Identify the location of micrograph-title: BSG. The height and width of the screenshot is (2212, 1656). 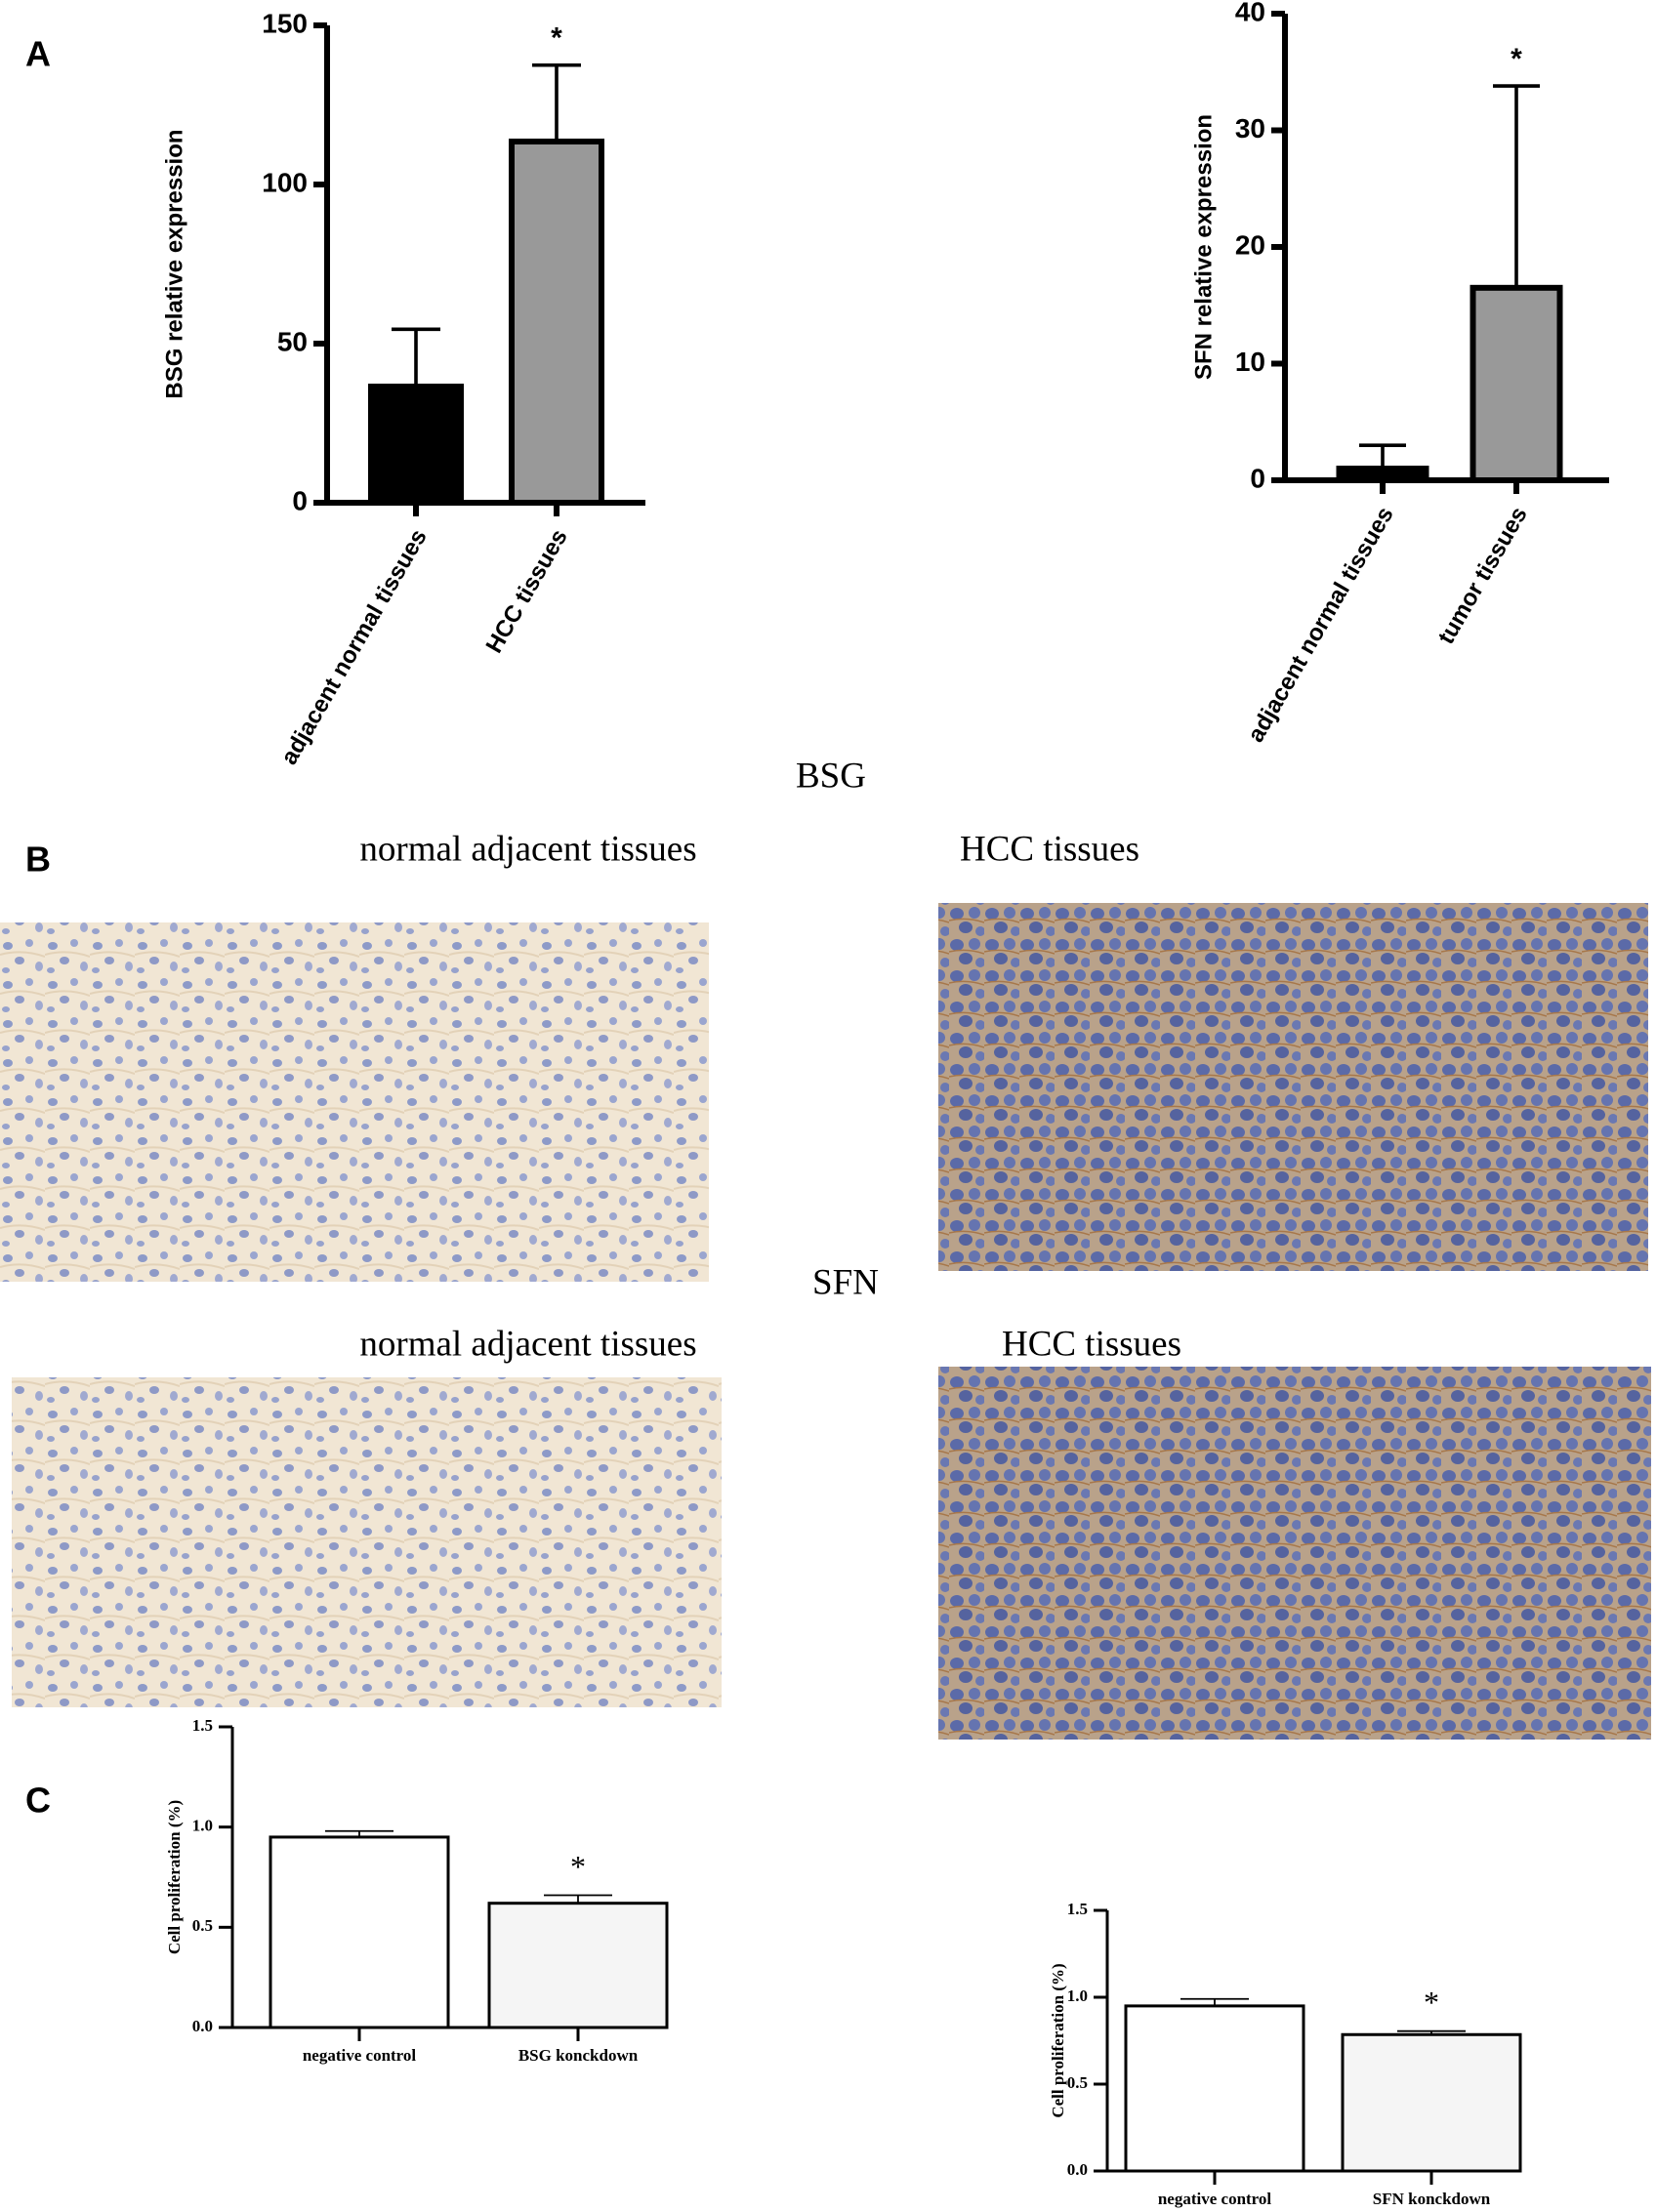
(831, 776).